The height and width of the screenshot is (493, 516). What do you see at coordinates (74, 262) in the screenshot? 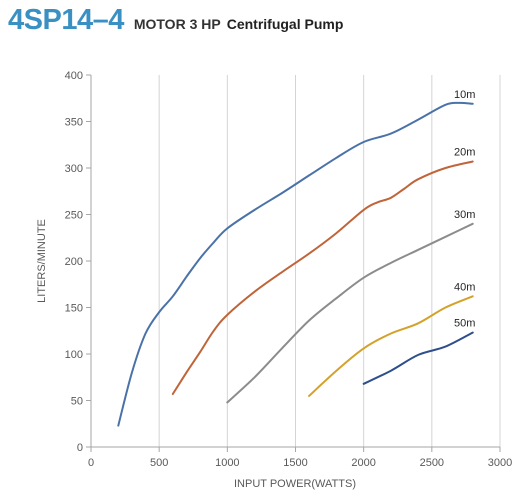
I see `y-tick-label-200: 200` at bounding box center [74, 262].